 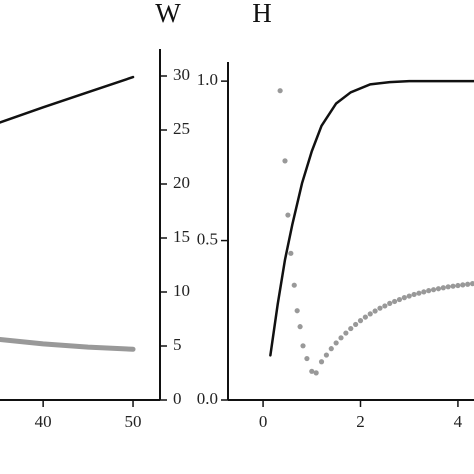 What do you see at coordinates (43, 421) in the screenshot?
I see `x-tick-label: 40` at bounding box center [43, 421].